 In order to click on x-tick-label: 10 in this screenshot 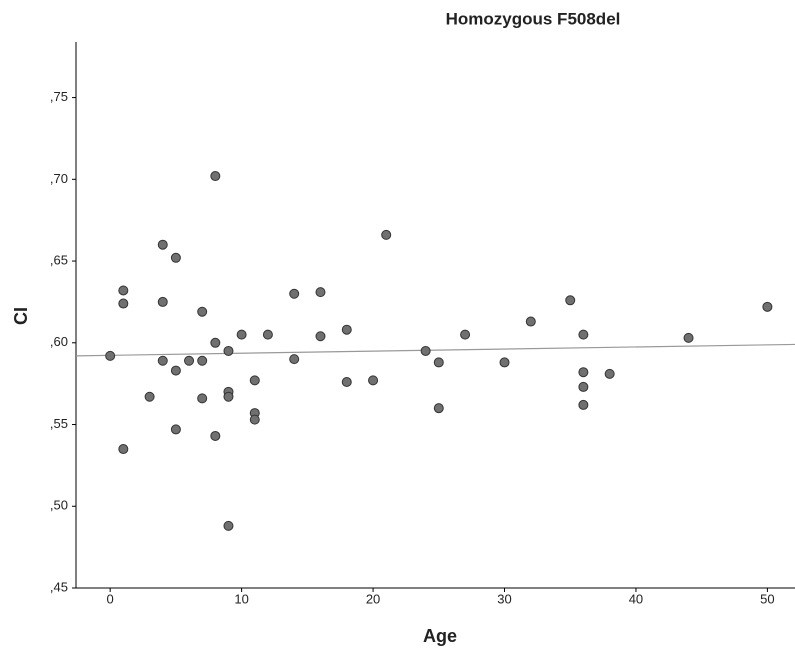, I will do `click(241, 598)`.